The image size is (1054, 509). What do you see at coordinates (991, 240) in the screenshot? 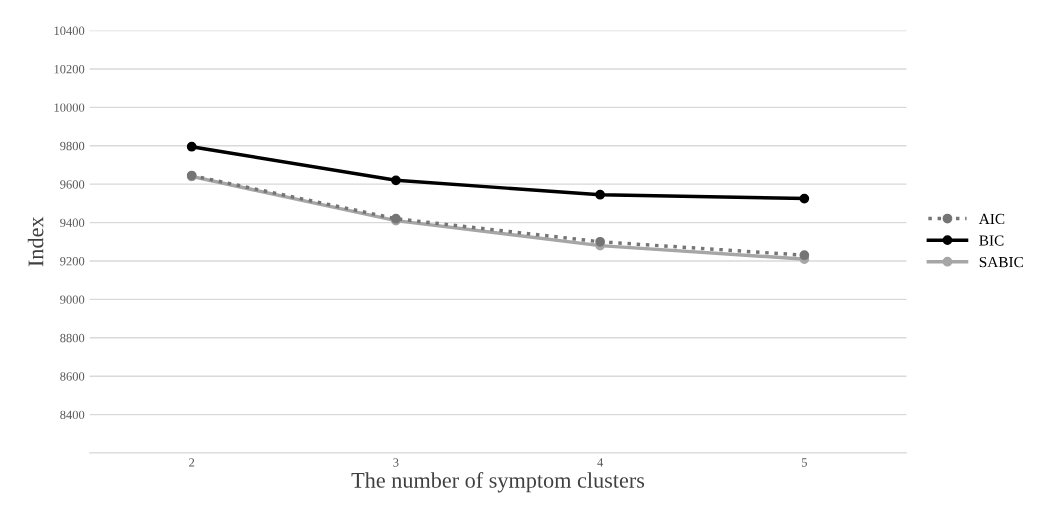
I see `legend-label: BIC` at bounding box center [991, 240].